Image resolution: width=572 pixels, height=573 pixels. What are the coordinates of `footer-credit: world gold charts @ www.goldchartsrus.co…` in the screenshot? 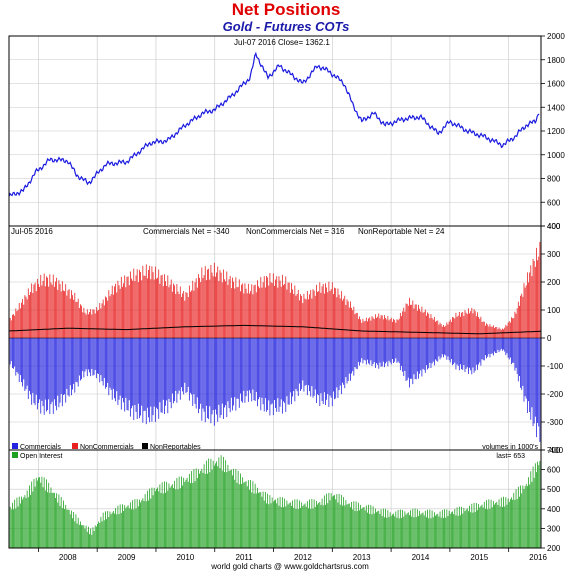 It's located at (289, 566).